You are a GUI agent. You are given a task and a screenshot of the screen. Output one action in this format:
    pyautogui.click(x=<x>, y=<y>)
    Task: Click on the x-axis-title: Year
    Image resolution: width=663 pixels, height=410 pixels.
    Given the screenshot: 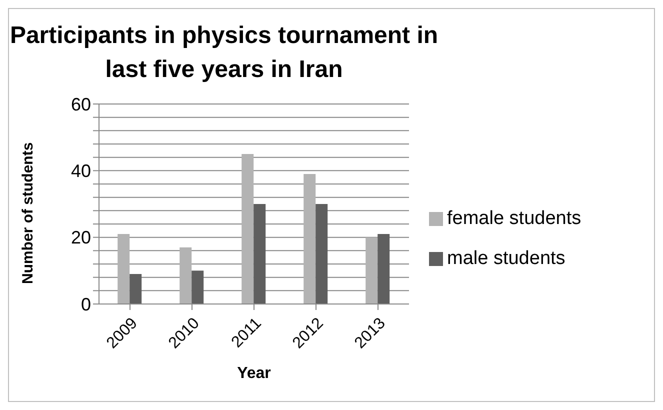 What is the action you would take?
    pyautogui.click(x=254, y=373)
    